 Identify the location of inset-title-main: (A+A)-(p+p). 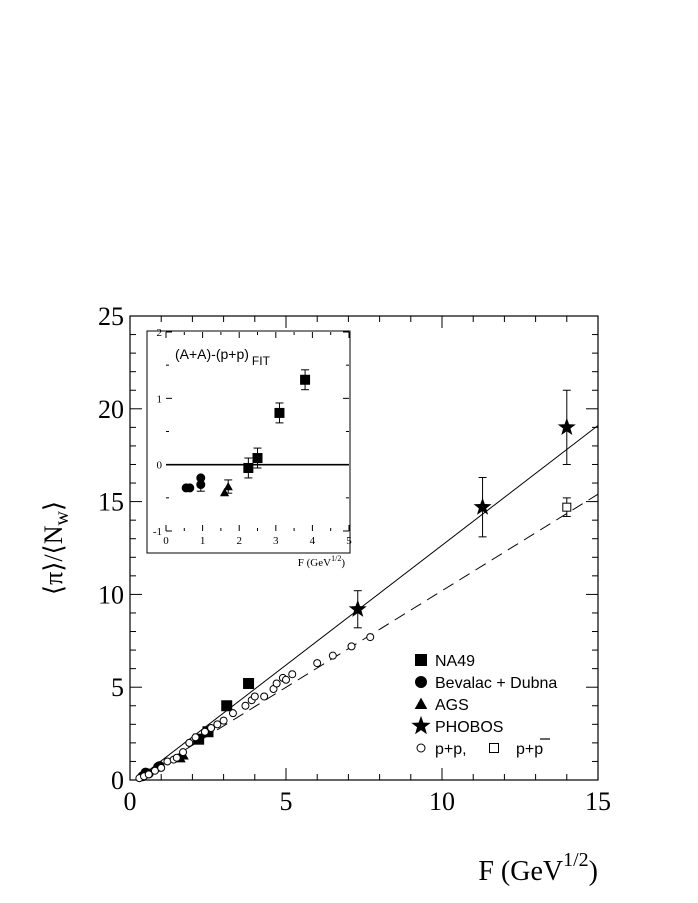
(212, 354).